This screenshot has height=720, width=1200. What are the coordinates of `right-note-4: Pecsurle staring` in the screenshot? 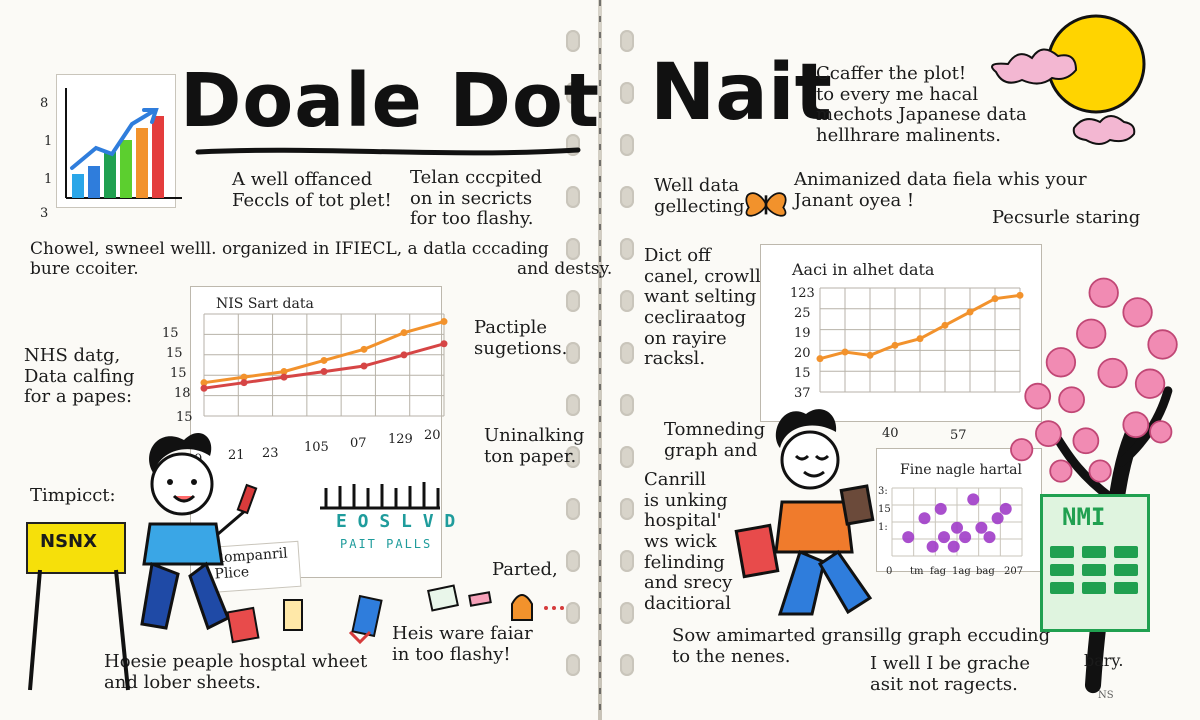 It's located at (1066, 217).